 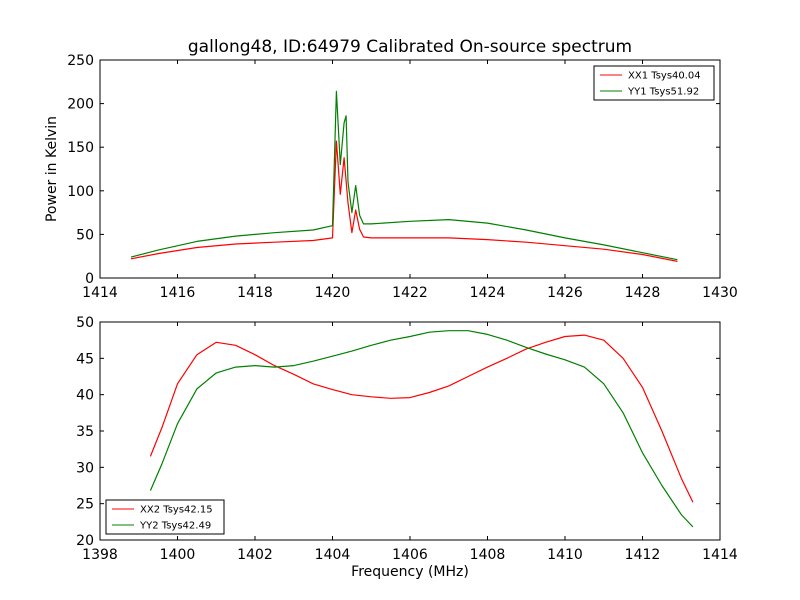 I want to click on top-x-tick-label: 1420, so click(x=333, y=293).